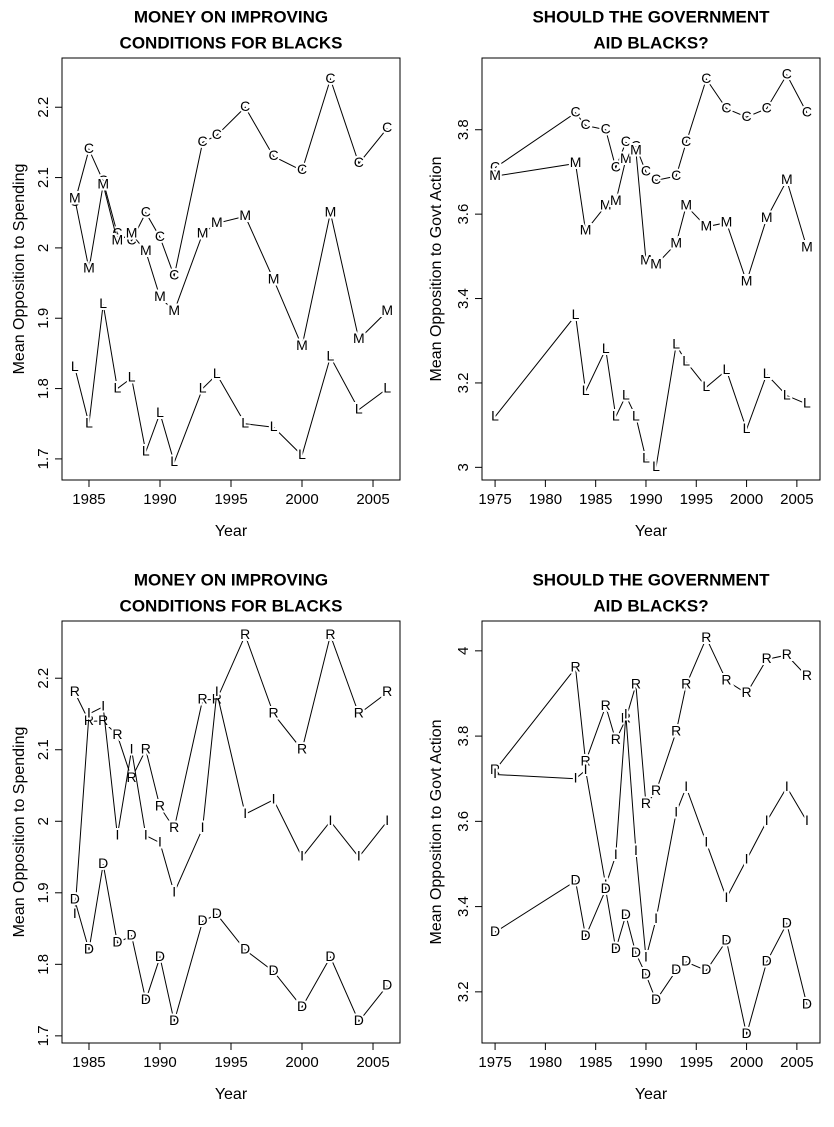 The height and width of the screenshot is (1127, 834). I want to click on y-tick-label: 3.6, so click(463, 214).